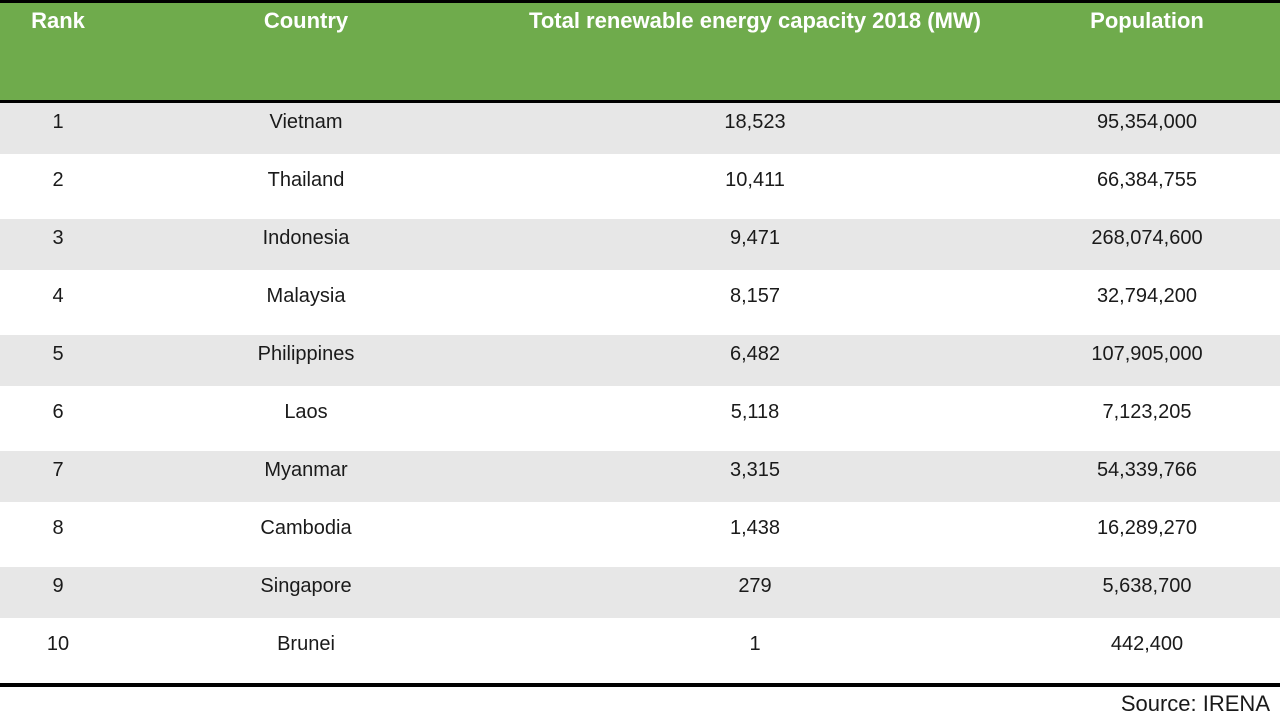  Describe the element at coordinates (1147, 594) in the screenshot. I see `cell-population: 5,638,700` at that location.